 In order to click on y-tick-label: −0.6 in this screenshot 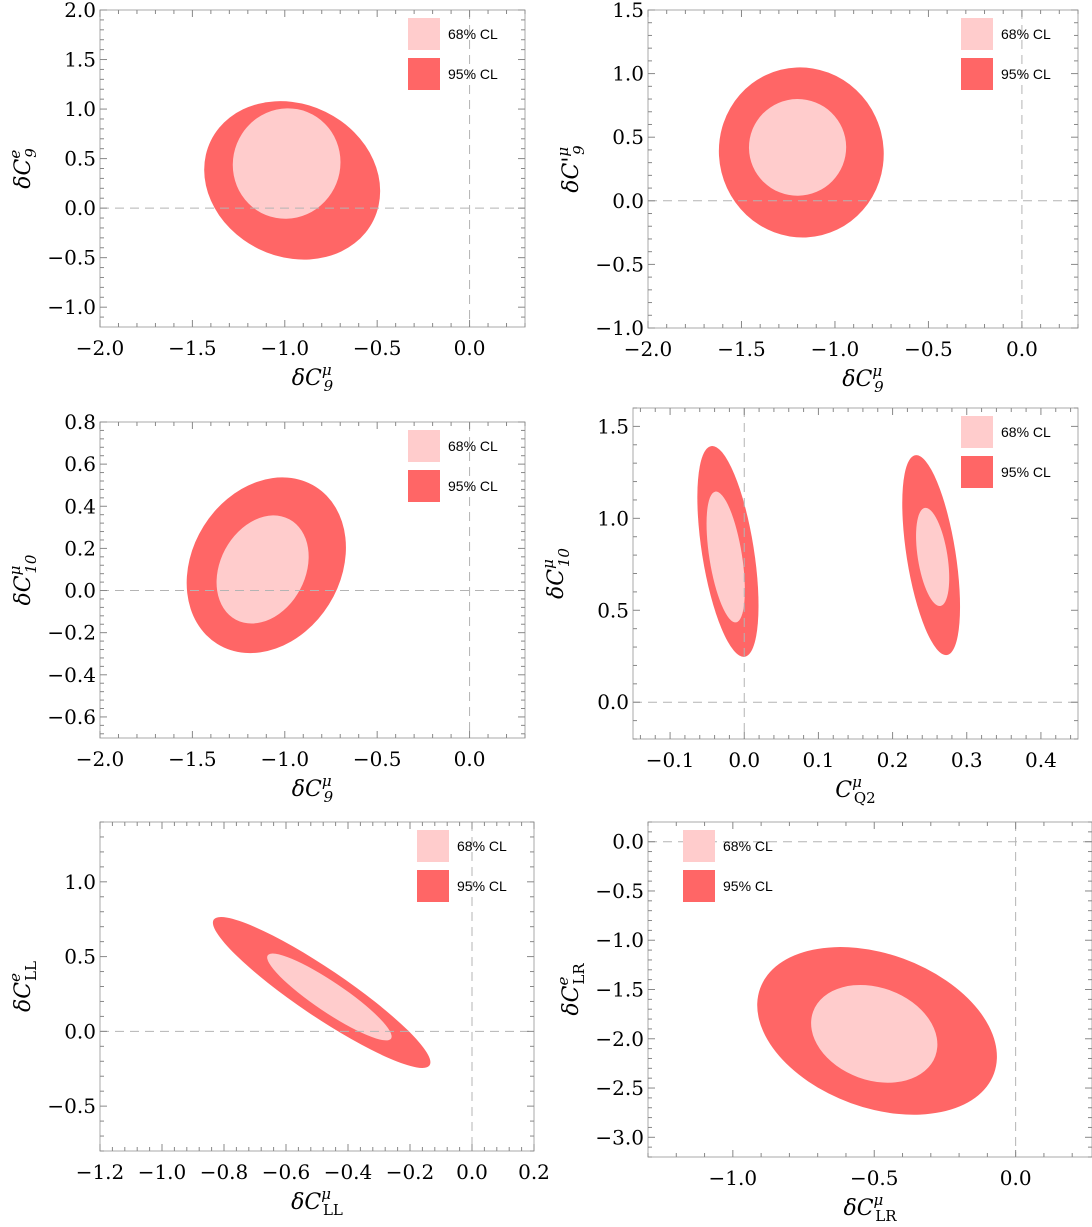, I will do `click(71, 717)`.